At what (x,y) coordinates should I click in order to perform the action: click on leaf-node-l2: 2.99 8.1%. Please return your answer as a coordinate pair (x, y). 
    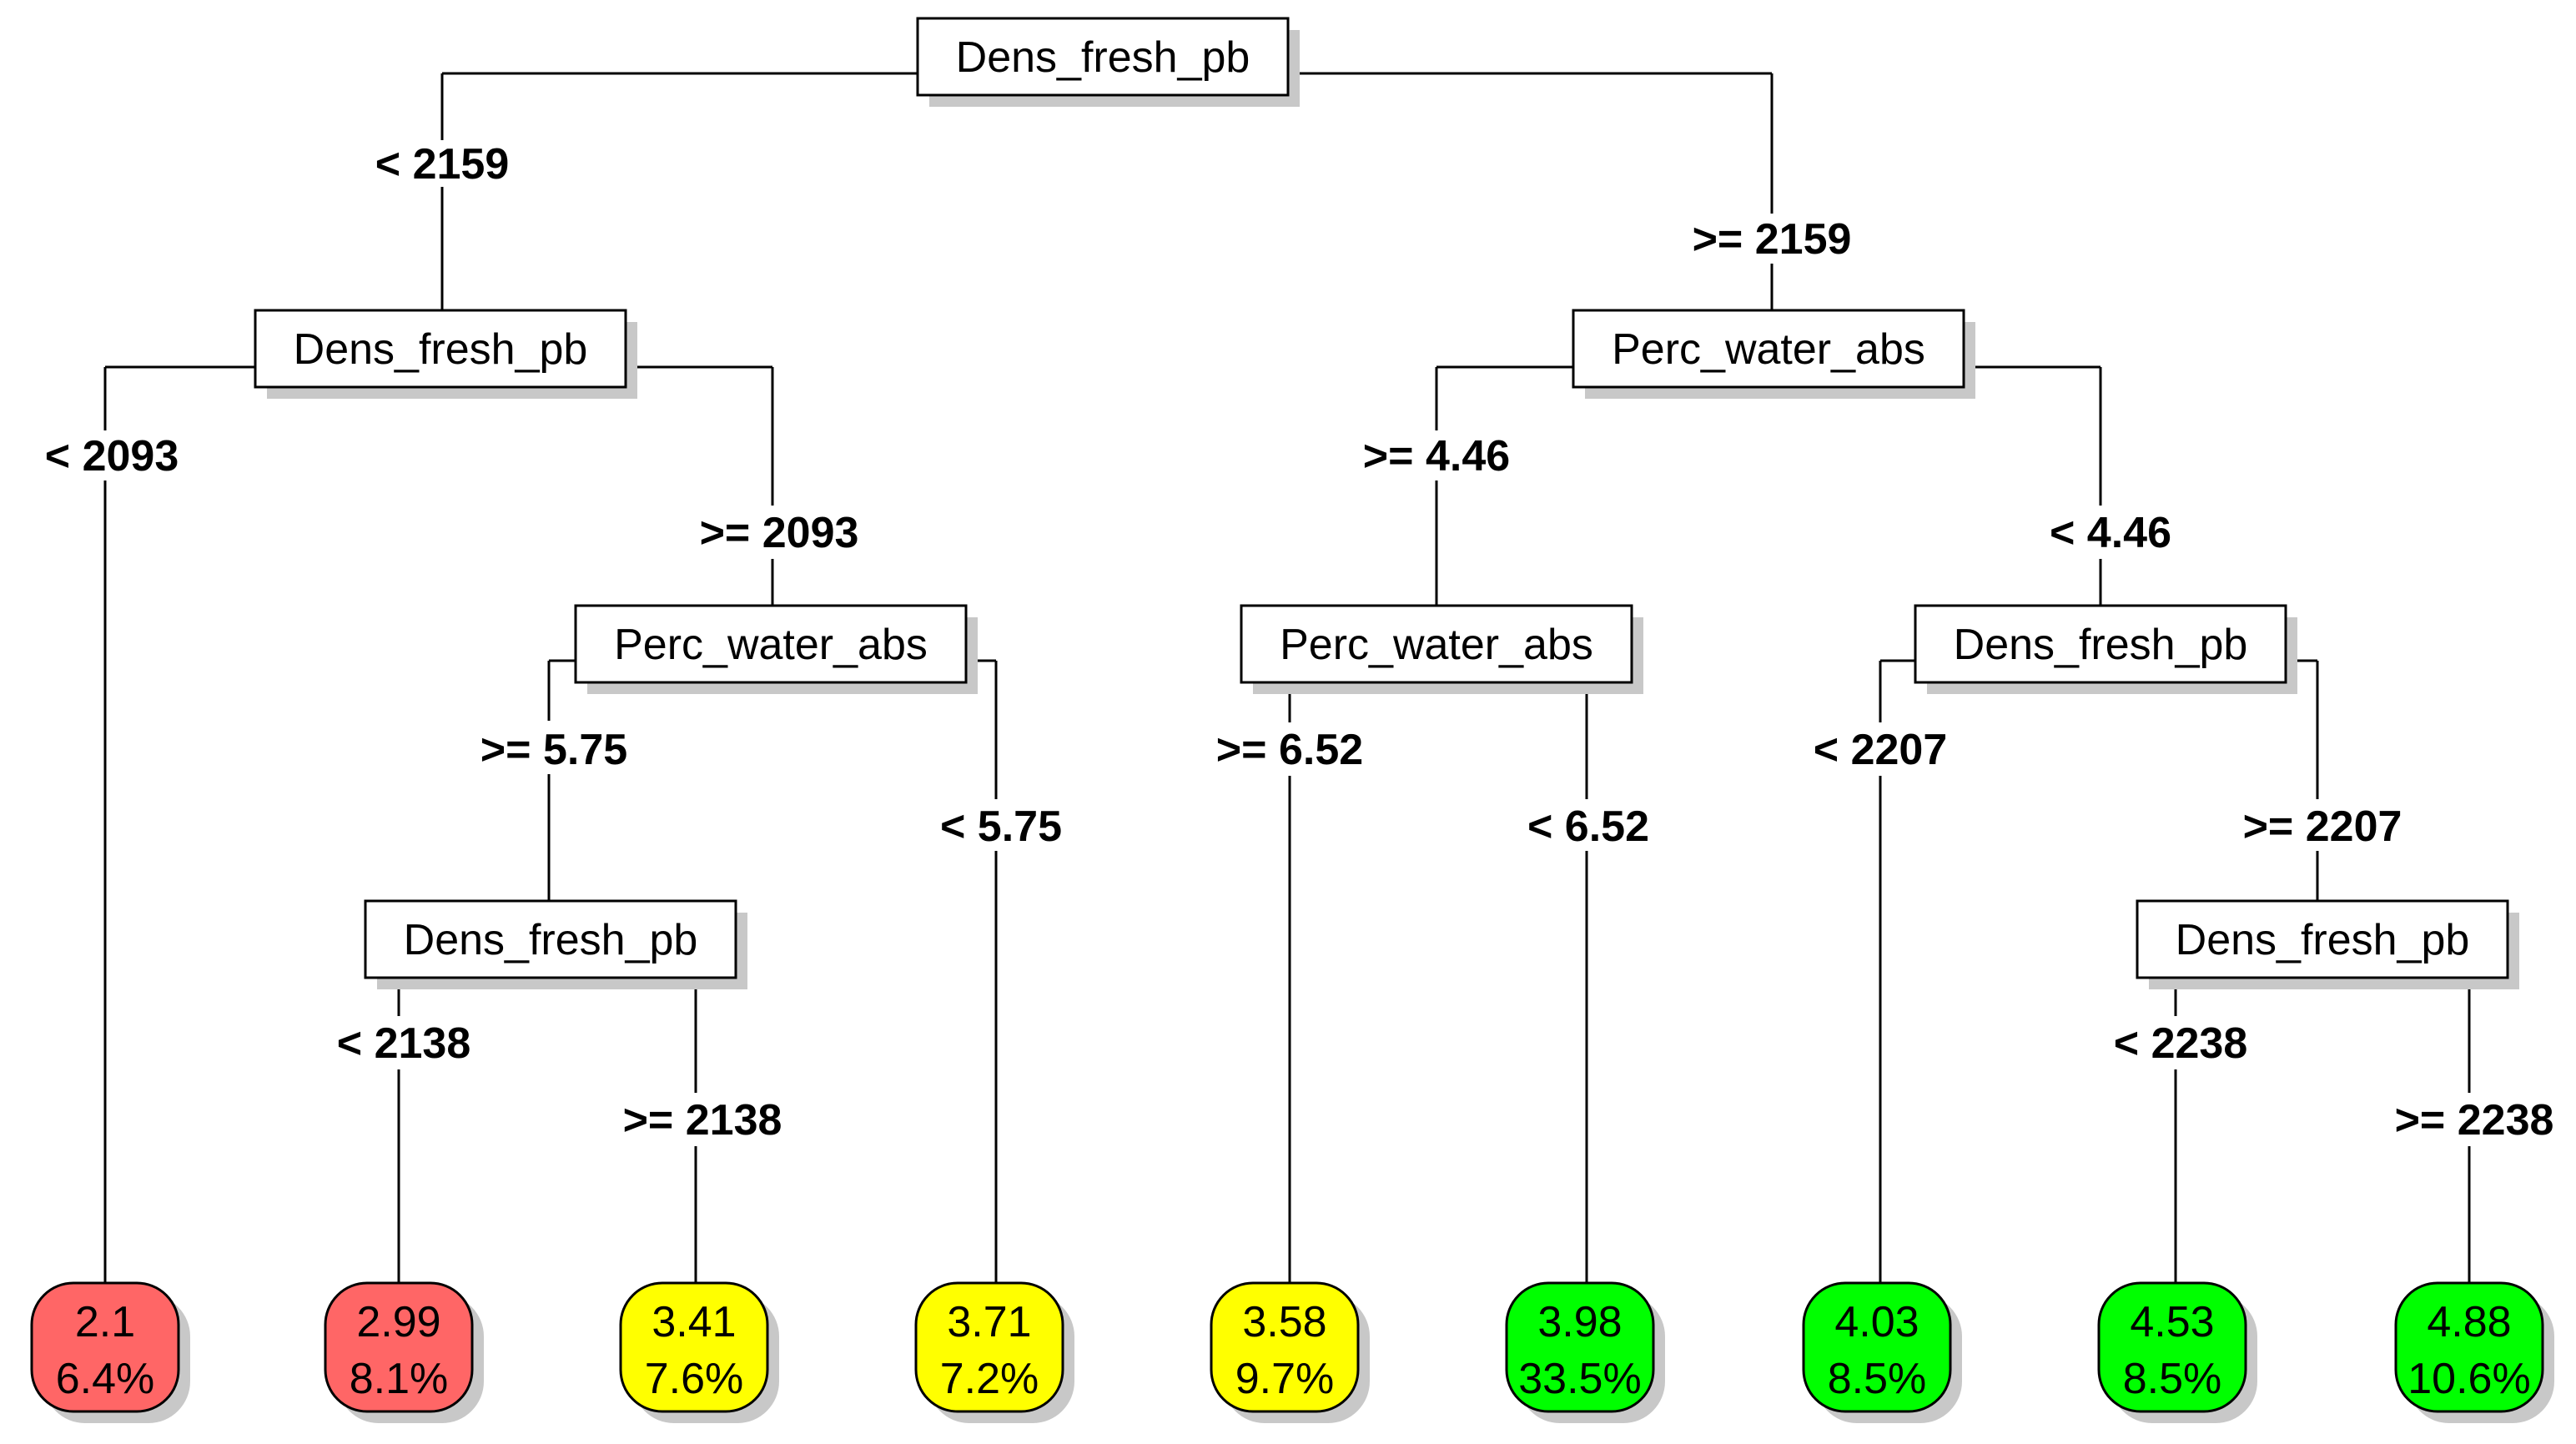
    Looking at the image, I should click on (404, 1352).